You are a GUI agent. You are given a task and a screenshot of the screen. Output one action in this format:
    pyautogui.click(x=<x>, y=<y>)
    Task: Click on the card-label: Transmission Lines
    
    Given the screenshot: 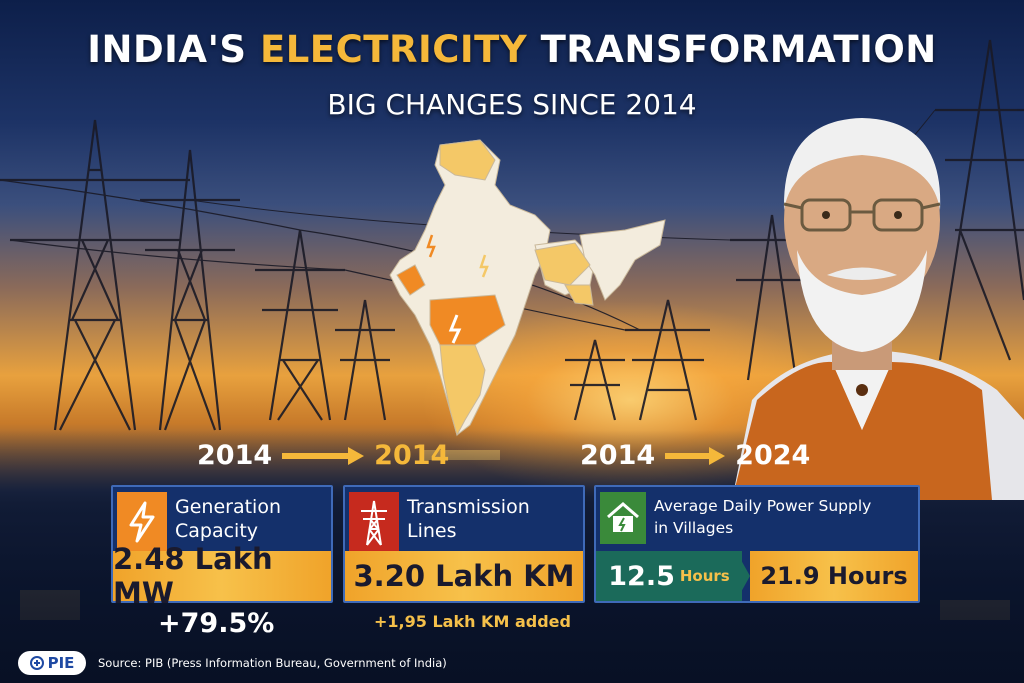 What is the action you would take?
    pyautogui.click(x=468, y=519)
    